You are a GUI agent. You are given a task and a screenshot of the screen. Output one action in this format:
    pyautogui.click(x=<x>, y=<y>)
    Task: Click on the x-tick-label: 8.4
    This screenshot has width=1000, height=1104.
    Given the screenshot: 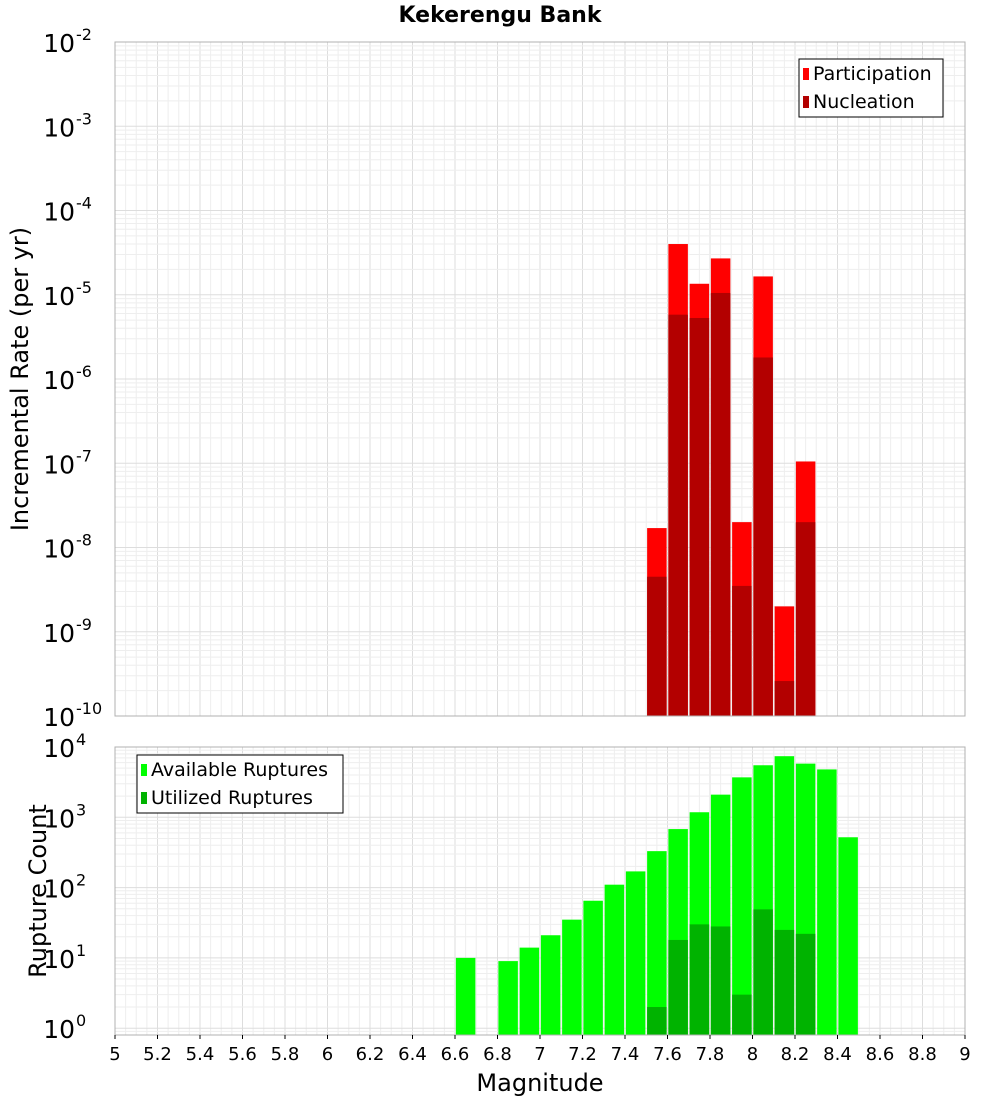 What is the action you would take?
    pyautogui.click(x=837, y=1054)
    